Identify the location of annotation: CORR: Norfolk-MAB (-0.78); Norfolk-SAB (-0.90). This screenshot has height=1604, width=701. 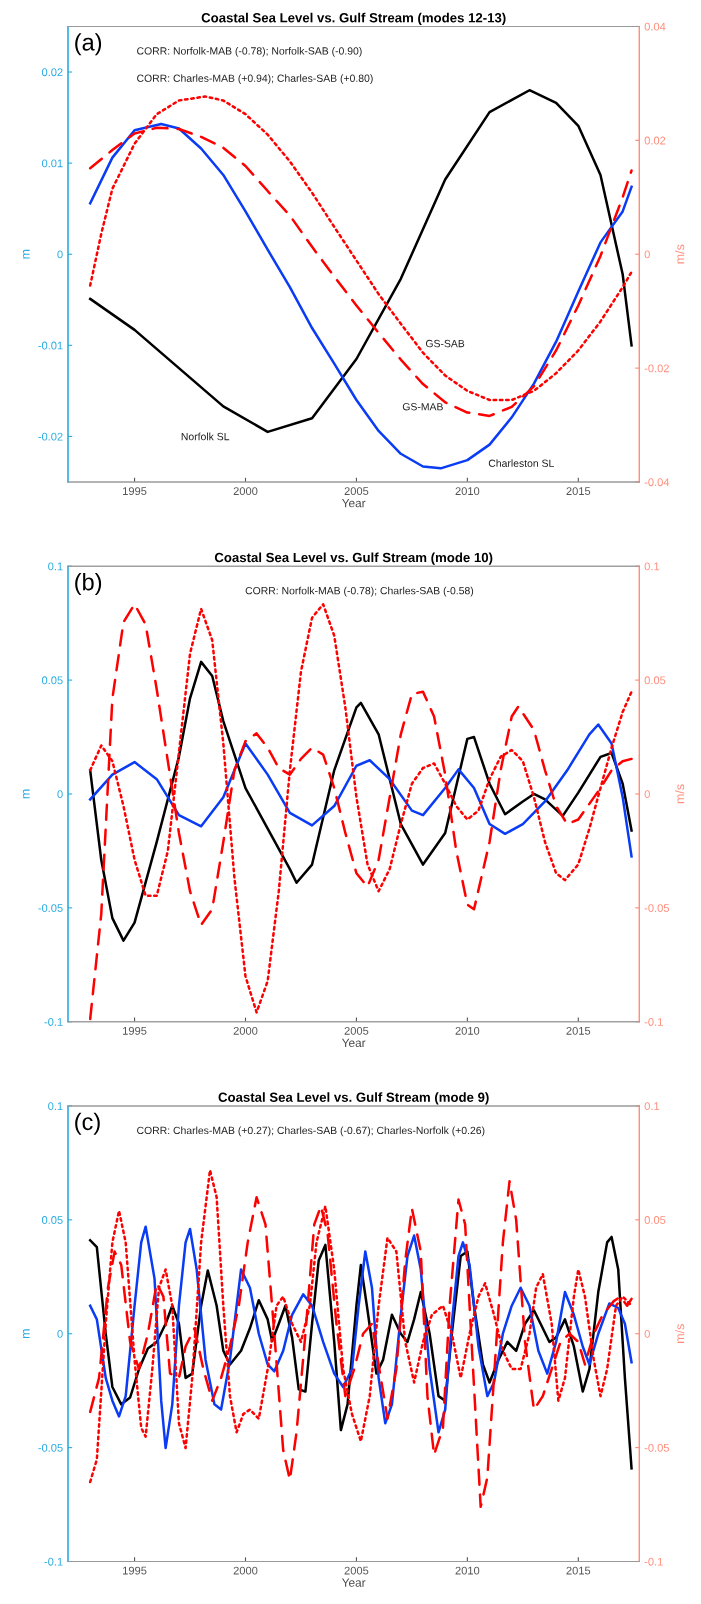
(249, 51).